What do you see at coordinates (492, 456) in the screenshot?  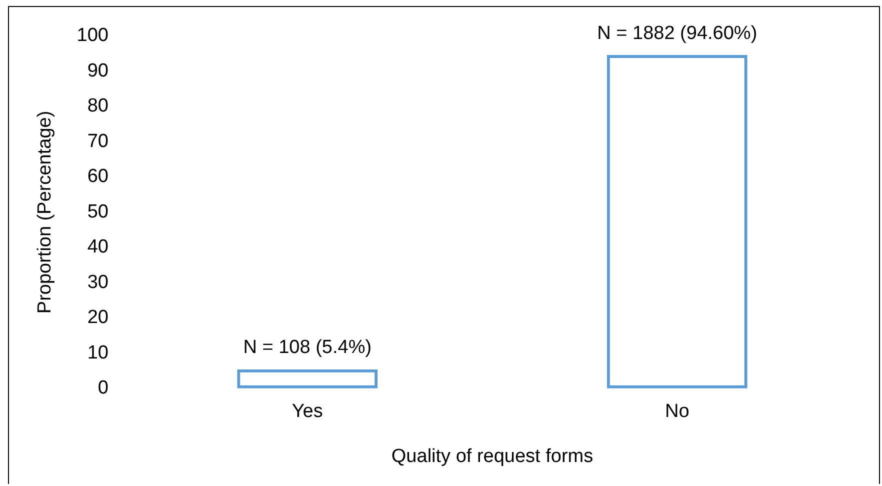 I see `x-axis-title: Quality of request forms` at bounding box center [492, 456].